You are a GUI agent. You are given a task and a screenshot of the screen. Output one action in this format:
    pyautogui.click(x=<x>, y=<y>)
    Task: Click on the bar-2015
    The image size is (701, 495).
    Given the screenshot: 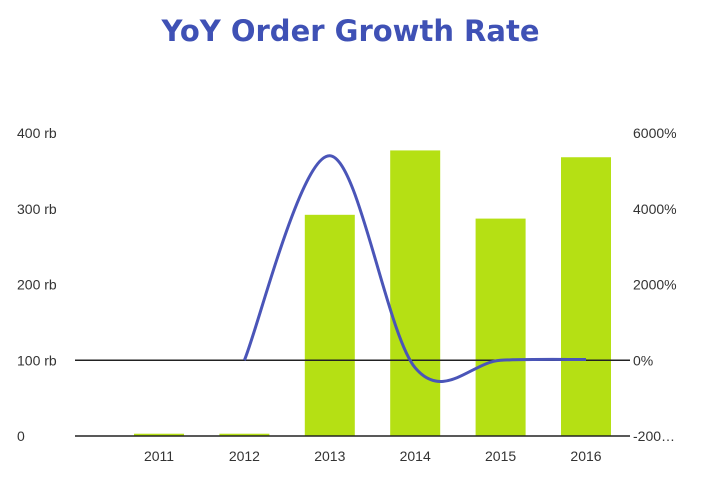 What is the action you would take?
    pyautogui.click(x=500, y=327)
    